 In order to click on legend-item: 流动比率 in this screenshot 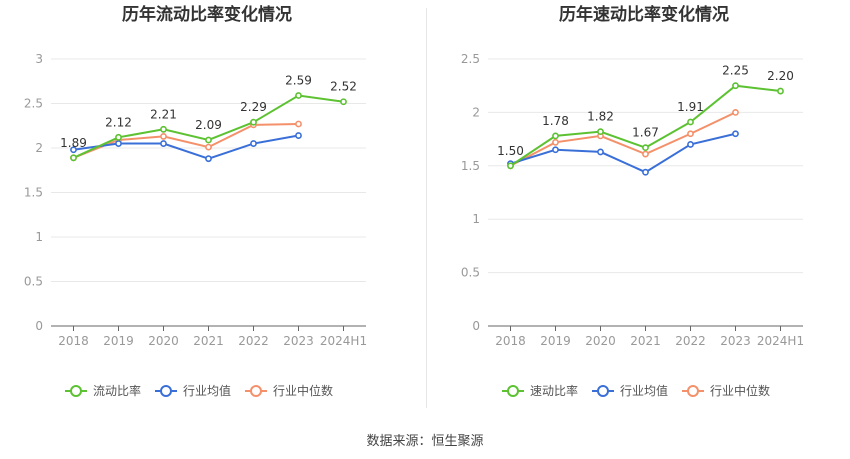, I will do `click(103, 390)`.